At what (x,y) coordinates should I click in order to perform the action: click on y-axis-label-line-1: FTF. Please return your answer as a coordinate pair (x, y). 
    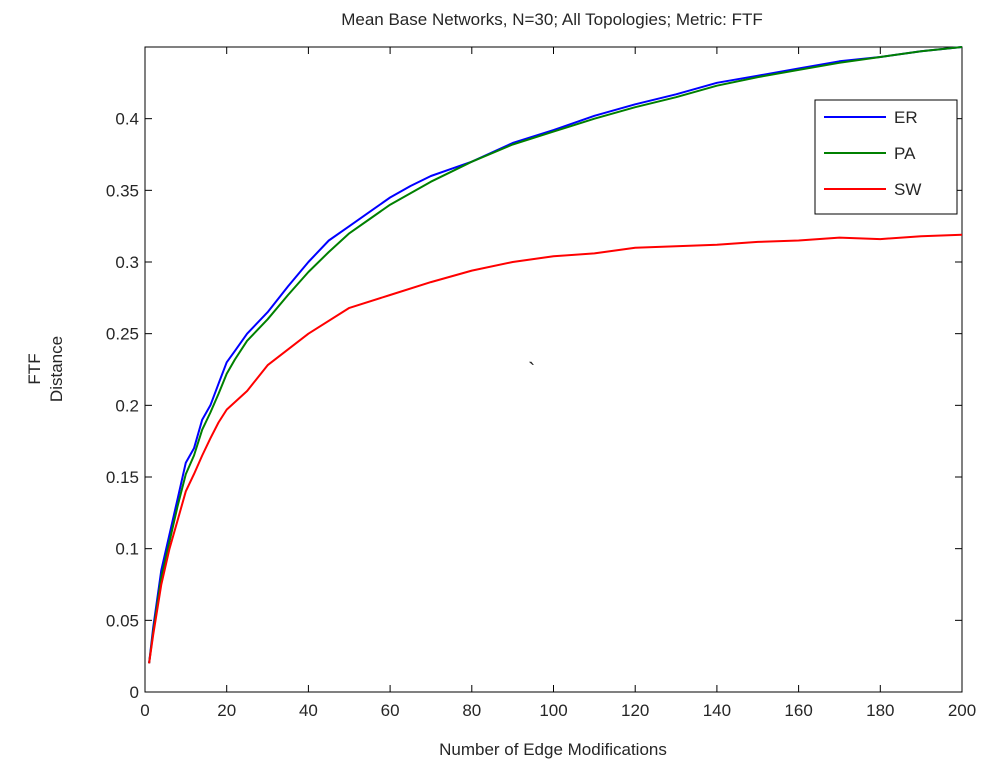
    Looking at the image, I should click on (34, 368).